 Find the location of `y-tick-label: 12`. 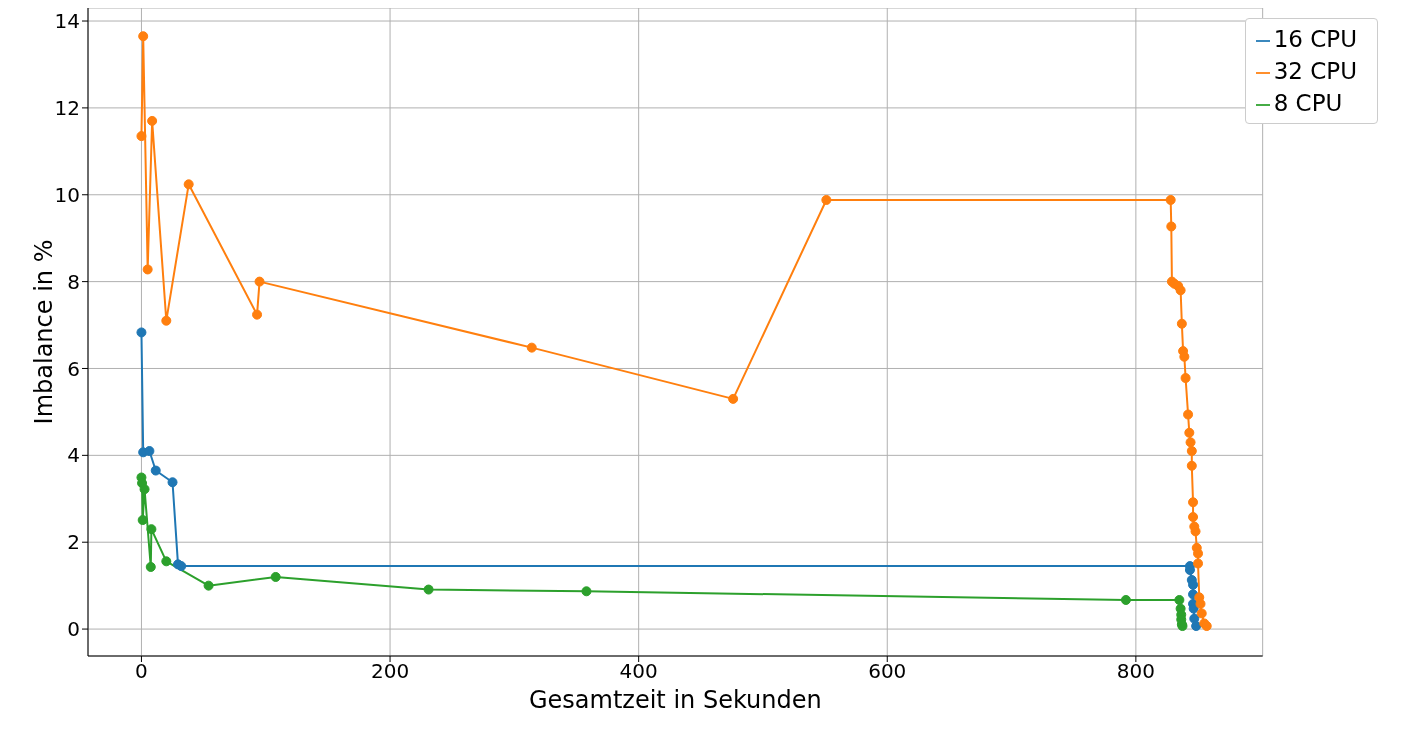

y-tick-label: 12 is located at coordinates (67, 107).